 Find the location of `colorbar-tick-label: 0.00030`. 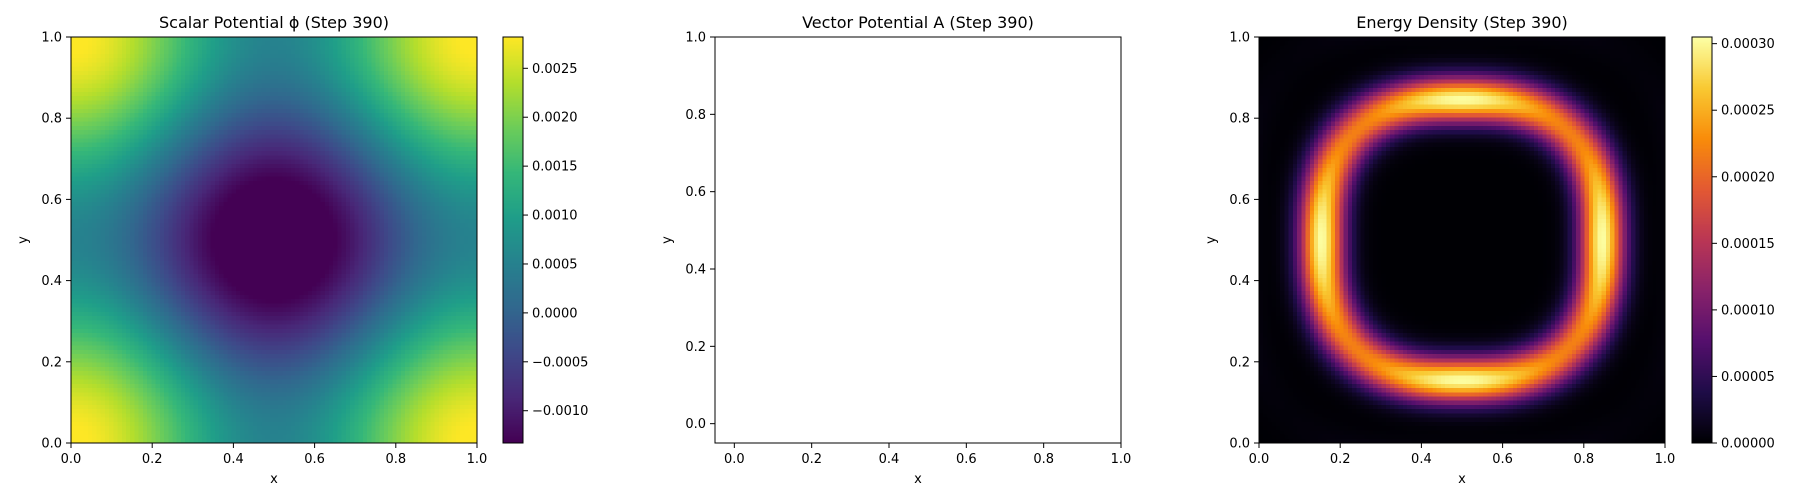

colorbar-tick-label: 0.00030 is located at coordinates (1748, 44).